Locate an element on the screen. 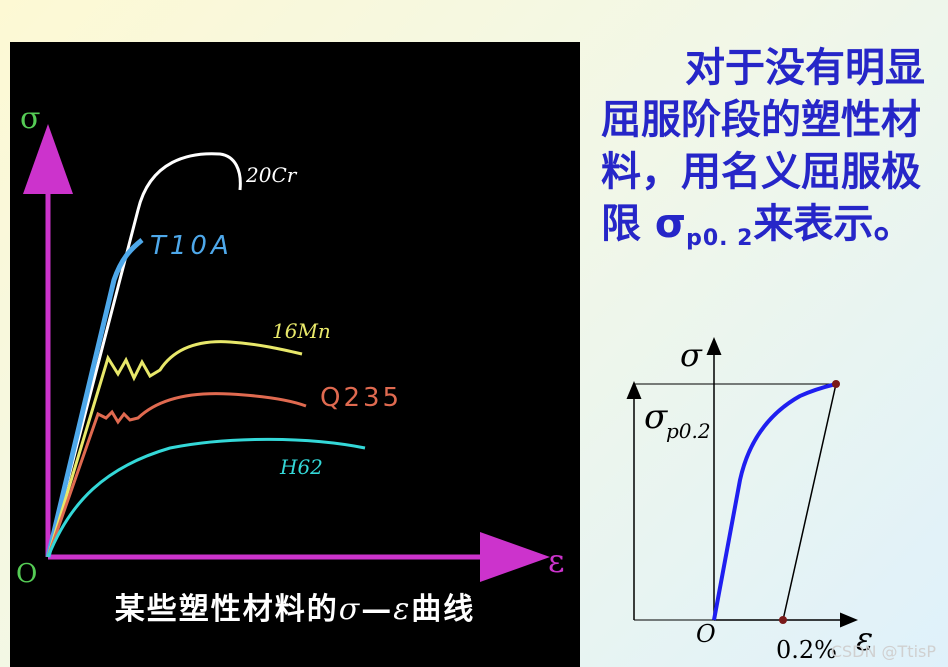 The height and width of the screenshot is (667, 948). rd-yield-point is located at coordinates (836, 384).